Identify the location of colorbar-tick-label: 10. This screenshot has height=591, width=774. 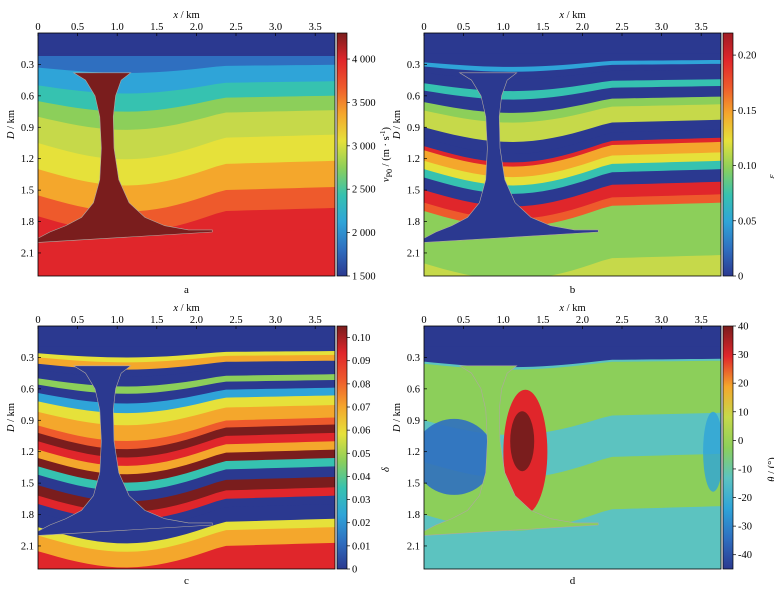
(743, 412).